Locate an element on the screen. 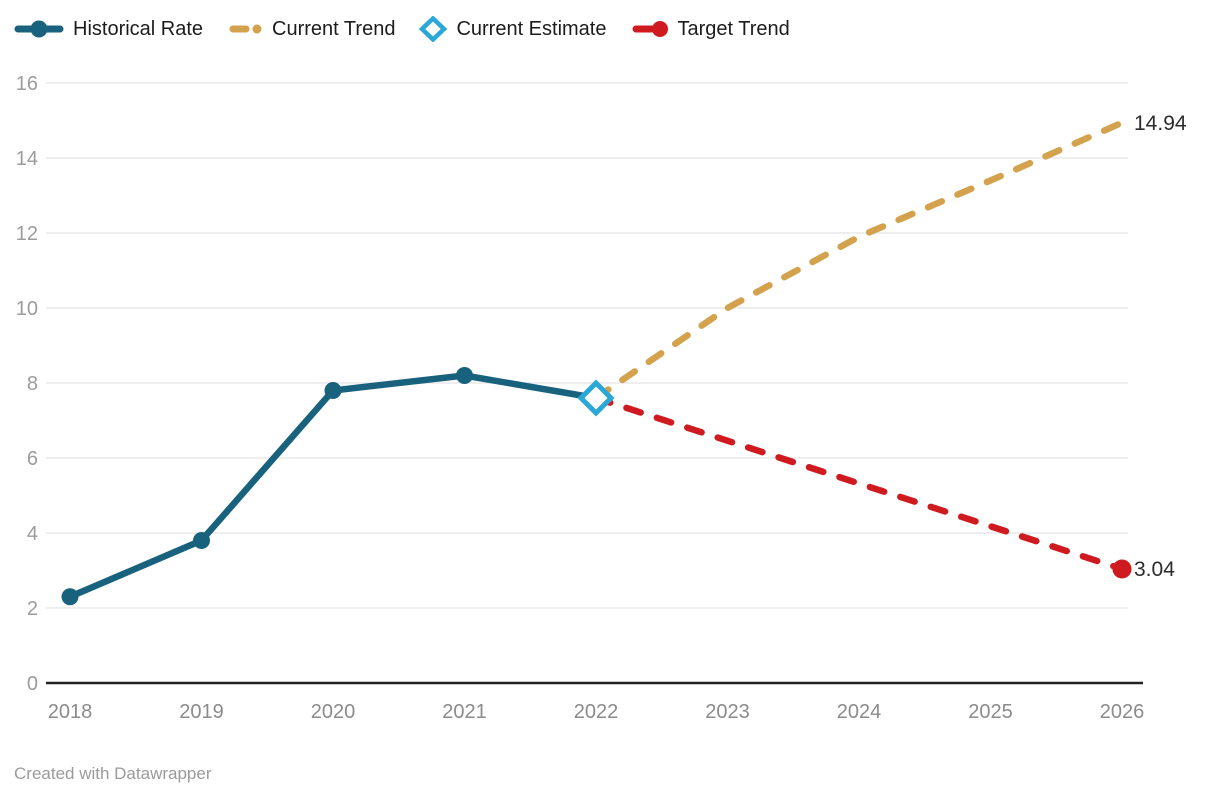 The height and width of the screenshot is (800, 1220). x-tick-label: 2022 is located at coordinates (596, 712).